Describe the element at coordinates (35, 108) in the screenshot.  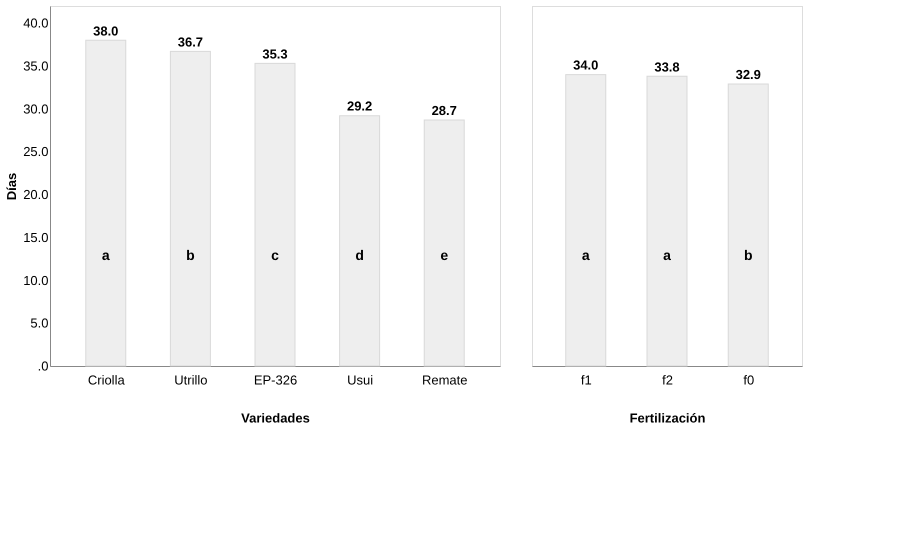
I see `y-tick-label: 30.0` at that location.